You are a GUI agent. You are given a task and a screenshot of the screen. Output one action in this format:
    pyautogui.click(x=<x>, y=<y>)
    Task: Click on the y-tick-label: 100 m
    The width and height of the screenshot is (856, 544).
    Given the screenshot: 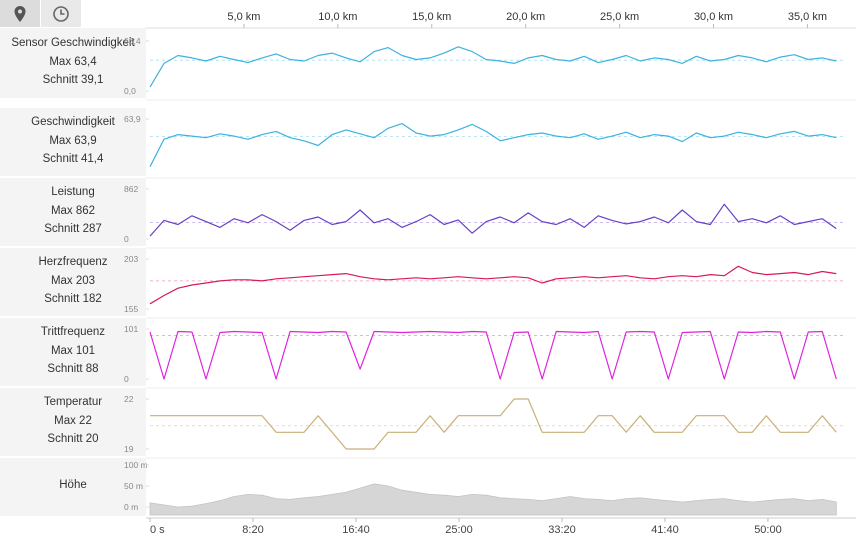 What is the action you would take?
    pyautogui.click(x=136, y=465)
    